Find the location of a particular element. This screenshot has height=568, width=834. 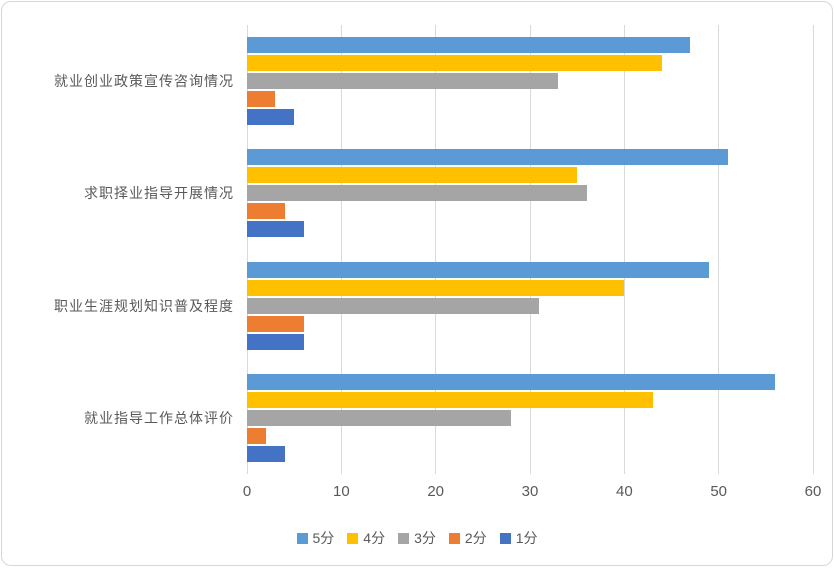

bar-2分-value-6 is located at coordinates (275, 323).